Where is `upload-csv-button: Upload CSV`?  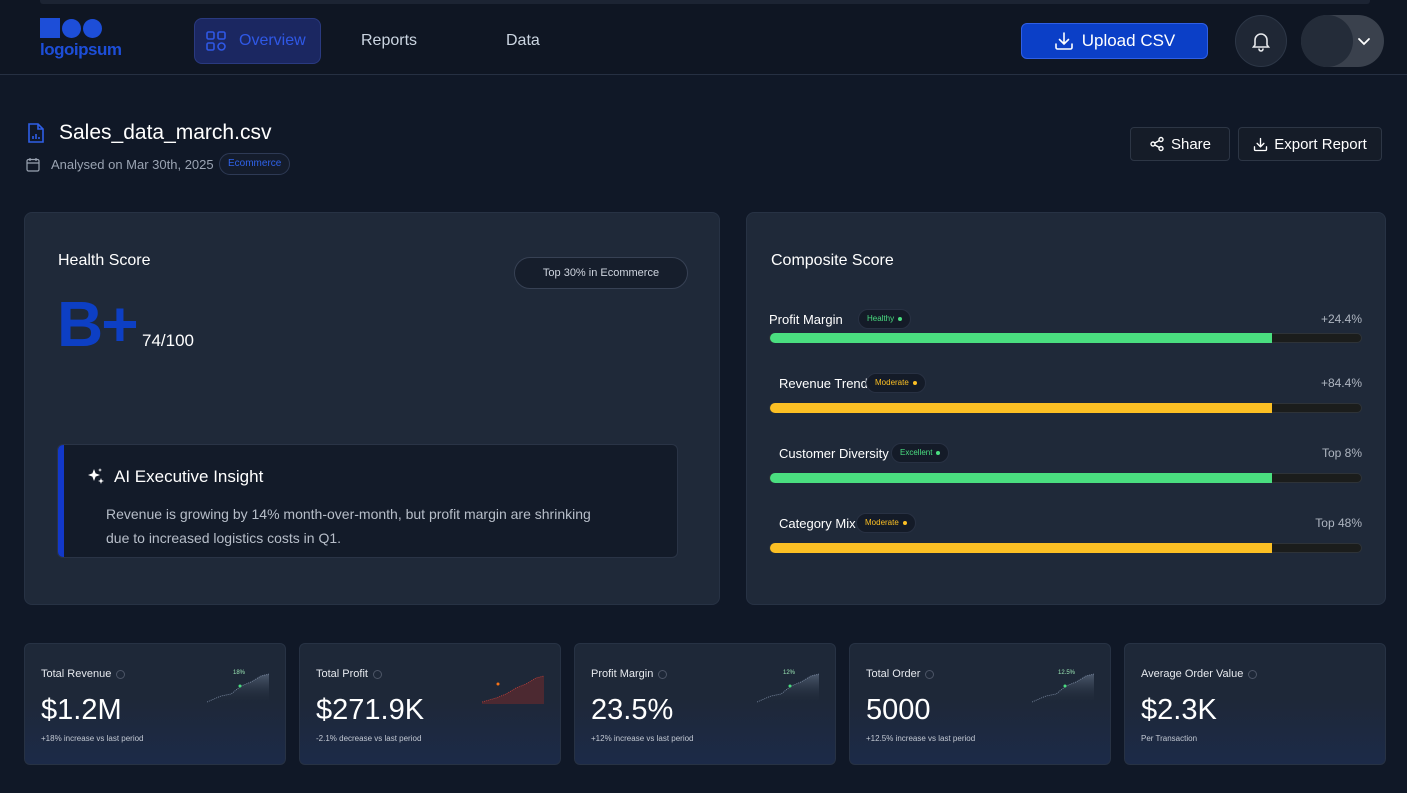 upload-csv-button: Upload CSV is located at coordinates (1114, 41).